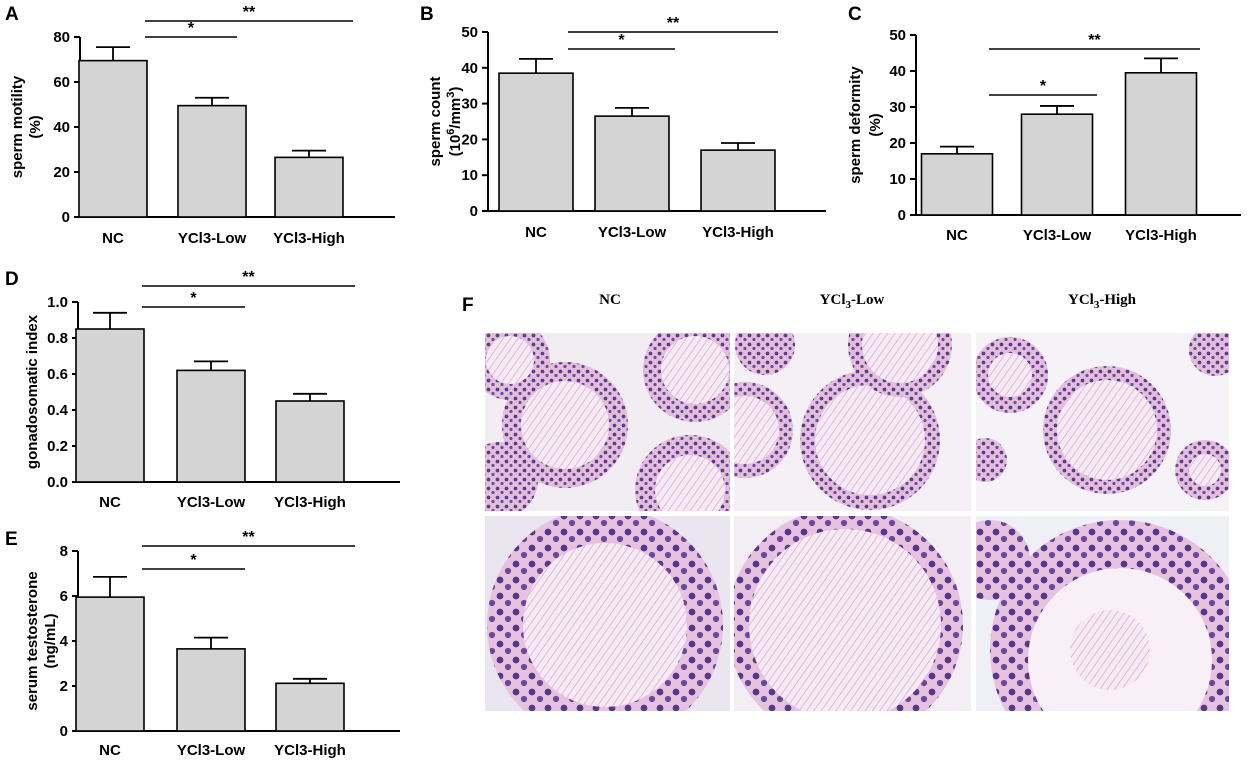  Describe the element at coordinates (11, 539) in the screenshot. I see `panel-letter: E` at that location.